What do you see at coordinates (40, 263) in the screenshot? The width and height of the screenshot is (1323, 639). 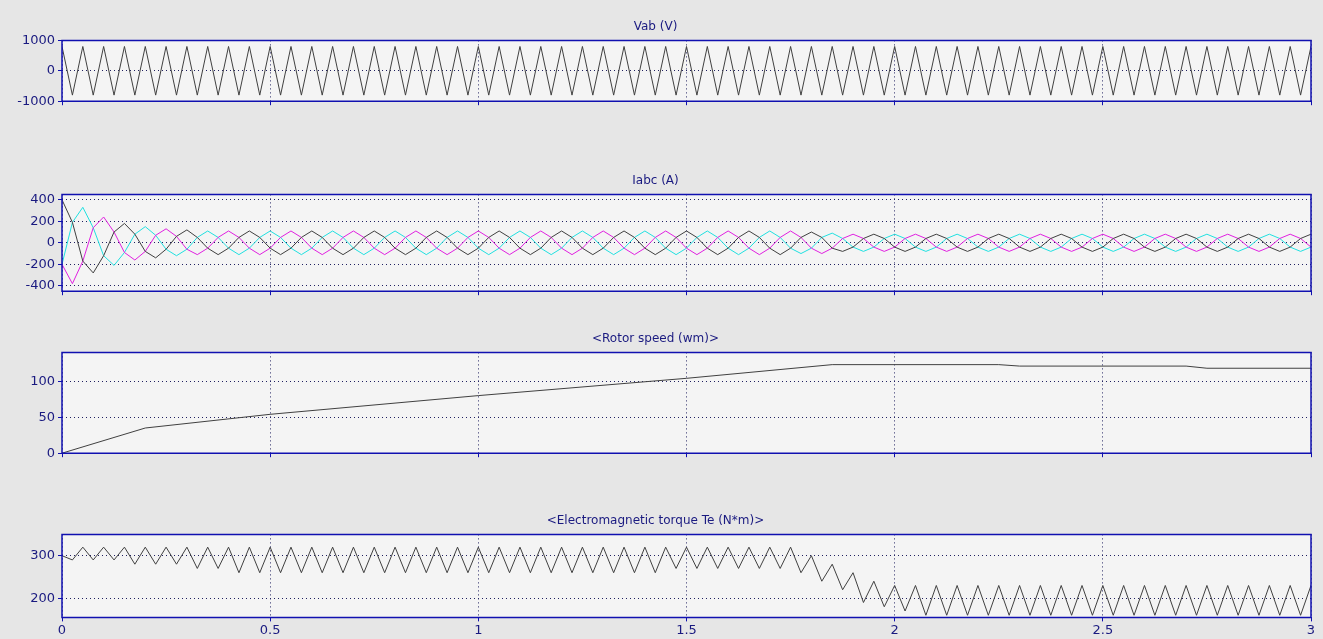 I see `y-tick-label: -200` at bounding box center [40, 263].